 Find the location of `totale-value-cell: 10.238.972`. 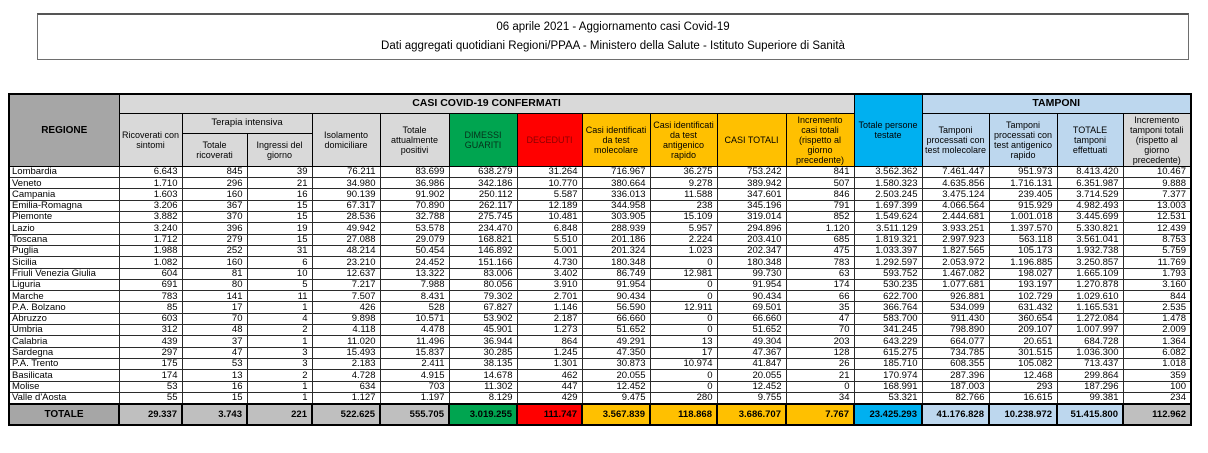

totale-value-cell: 10.238.972 is located at coordinates (1023, 414).